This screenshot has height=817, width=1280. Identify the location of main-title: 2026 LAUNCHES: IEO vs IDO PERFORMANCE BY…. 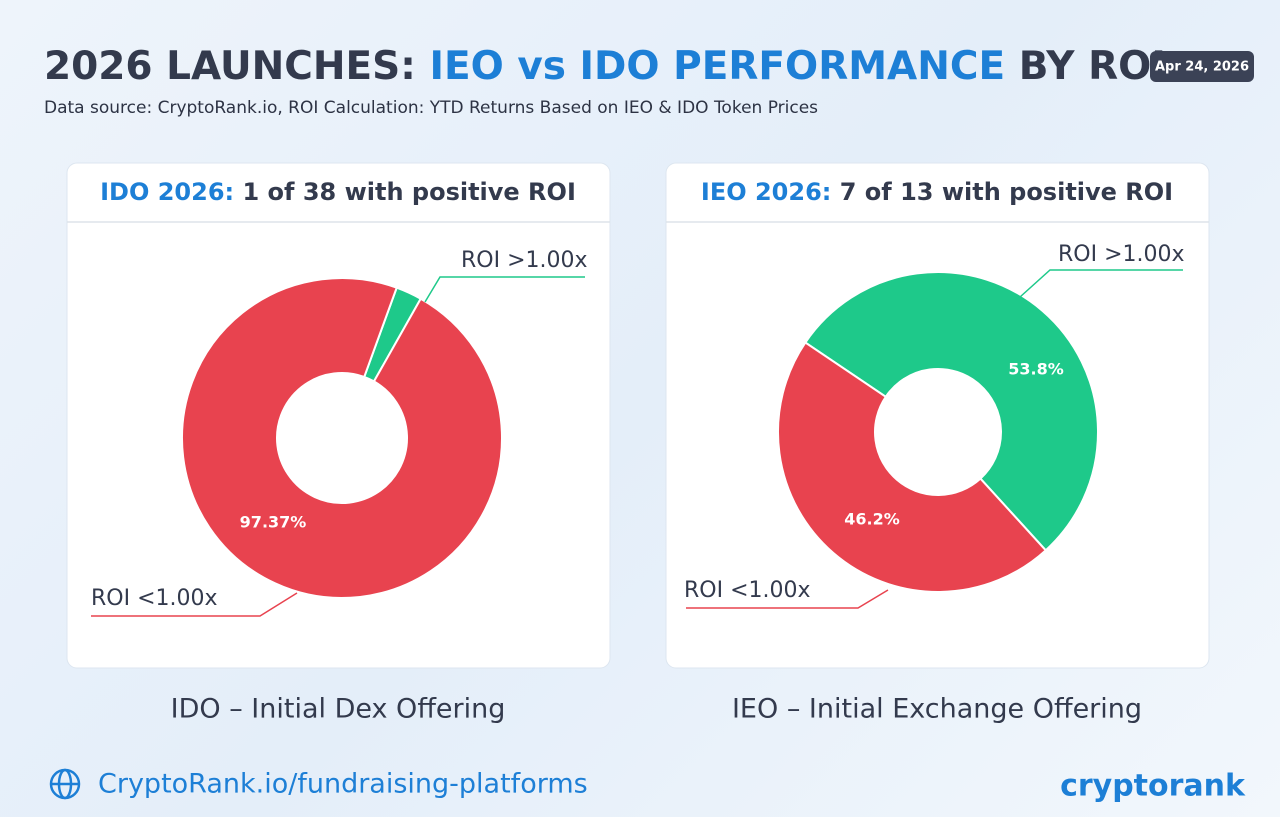
(605, 66).